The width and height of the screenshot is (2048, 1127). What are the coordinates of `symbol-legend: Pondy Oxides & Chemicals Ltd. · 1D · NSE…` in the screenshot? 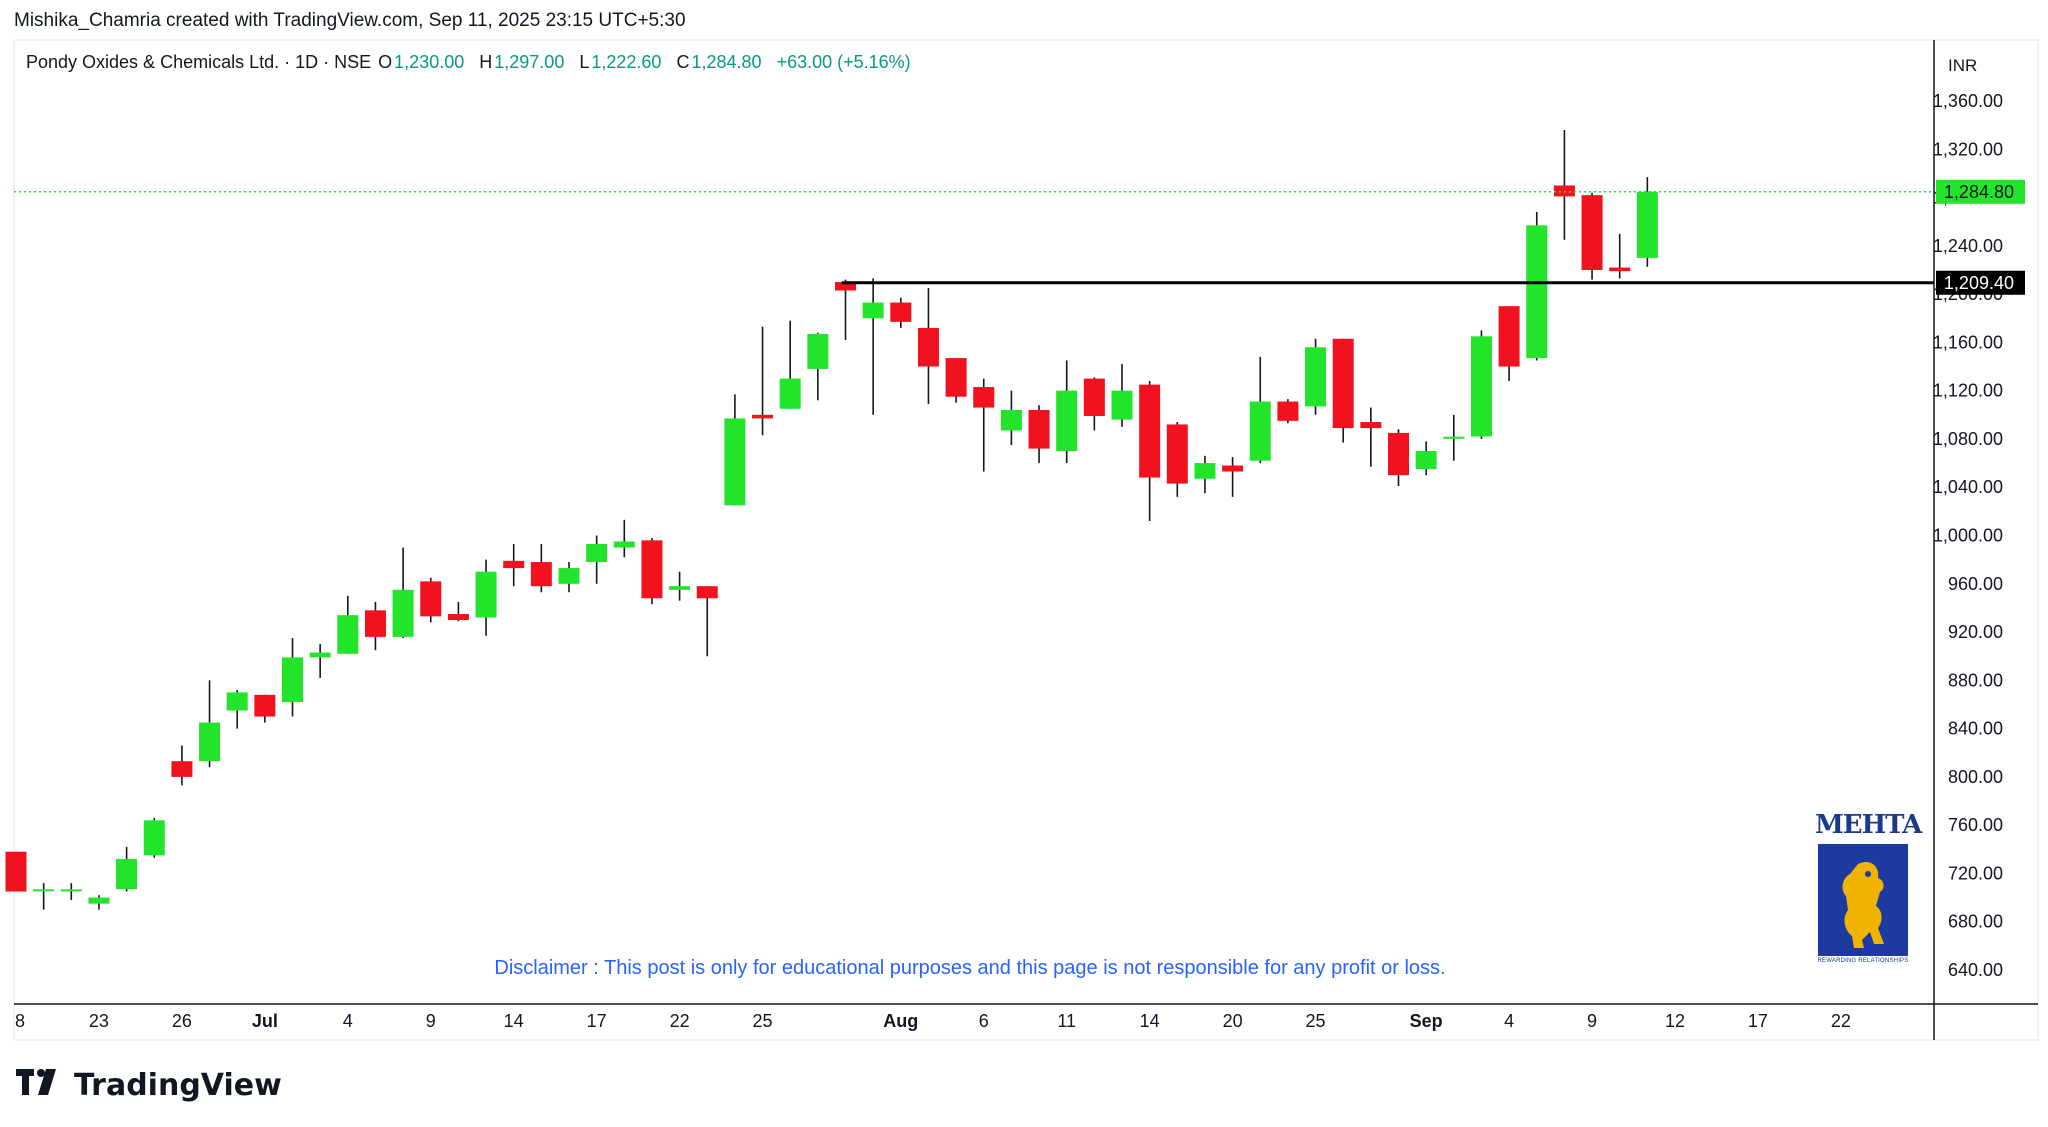 It's located at (469, 62).